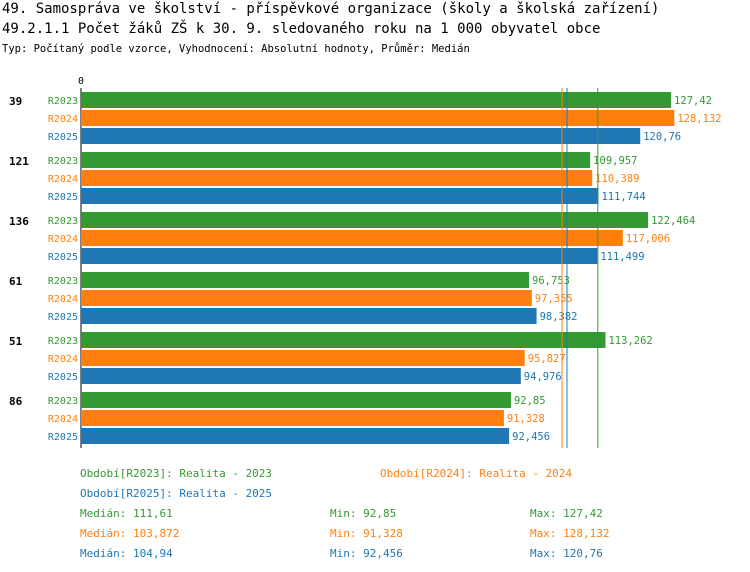  Describe the element at coordinates (16, 281) in the screenshot. I see `group-label: 61` at that location.